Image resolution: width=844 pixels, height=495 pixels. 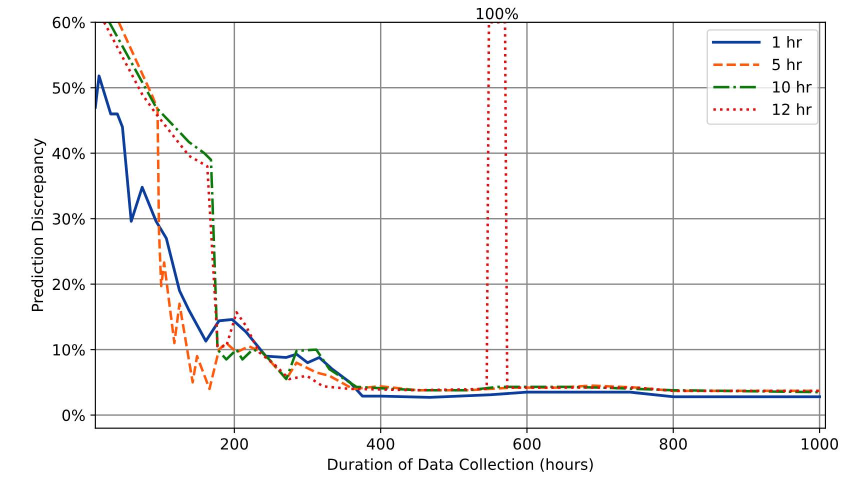 What do you see at coordinates (68, 154) in the screenshot?
I see `y-tick-label: 40%` at bounding box center [68, 154].